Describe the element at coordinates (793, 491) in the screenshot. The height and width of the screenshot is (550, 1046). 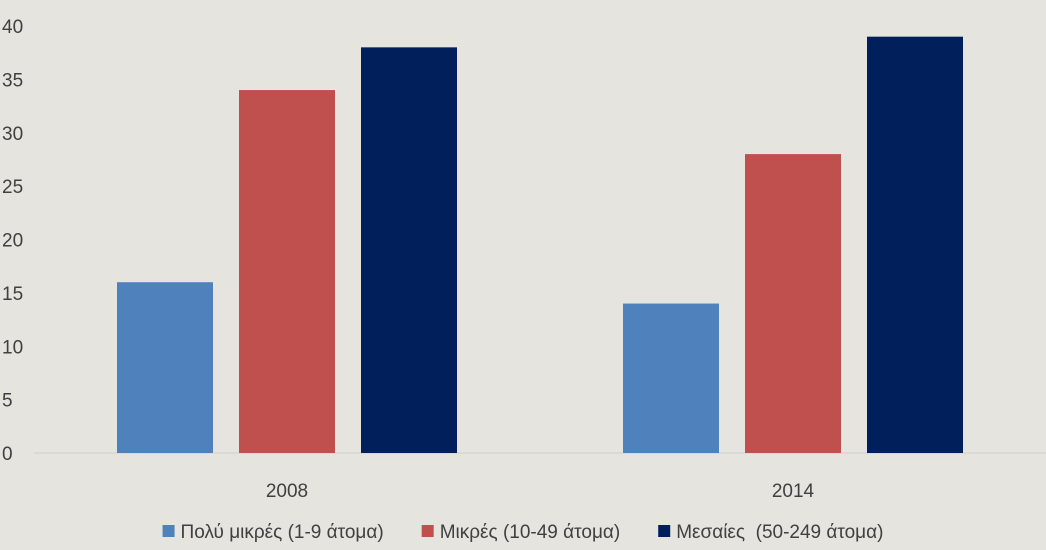
I see `x-tick-label: 2014` at that location.